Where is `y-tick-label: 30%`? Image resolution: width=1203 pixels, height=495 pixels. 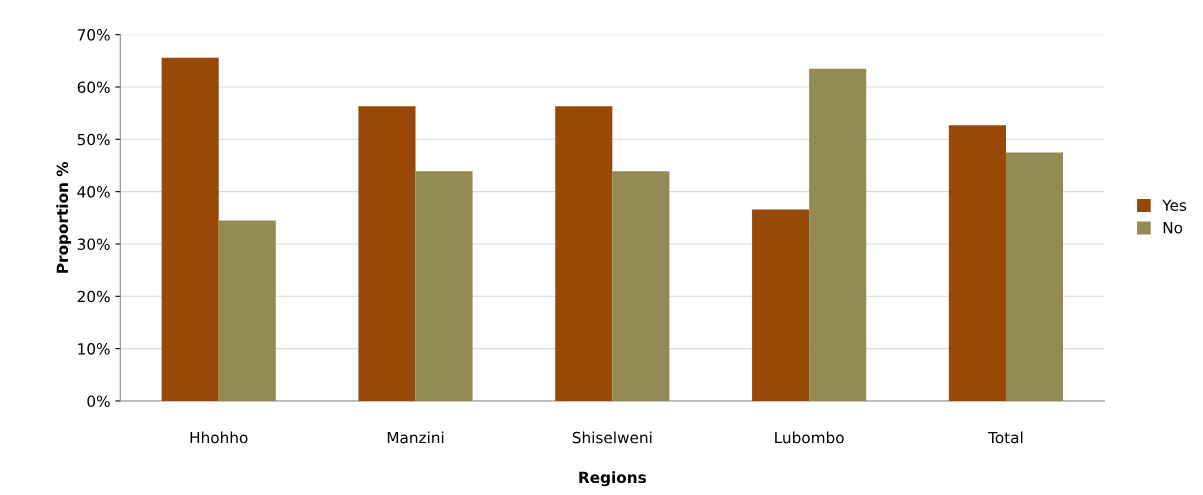 y-tick-label: 30% is located at coordinates (93, 244).